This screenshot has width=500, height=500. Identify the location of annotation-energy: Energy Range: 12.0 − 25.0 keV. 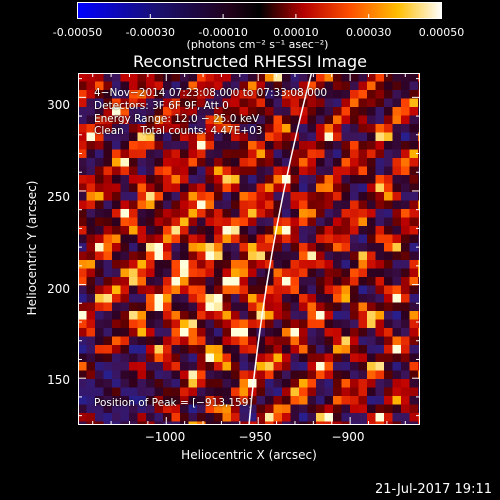
(177, 119).